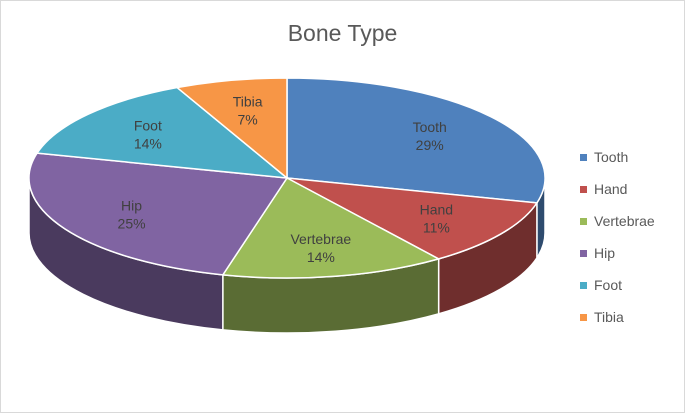  I want to click on pie-slice-tibia, so click(231, 128).